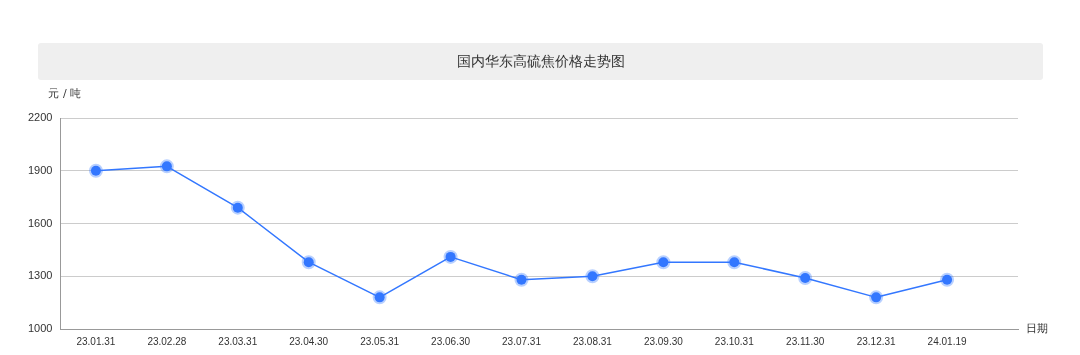 The height and width of the screenshot is (355, 1080). Describe the element at coordinates (947, 341) in the screenshot. I see `x-tick-label: 24.01.19` at that location.